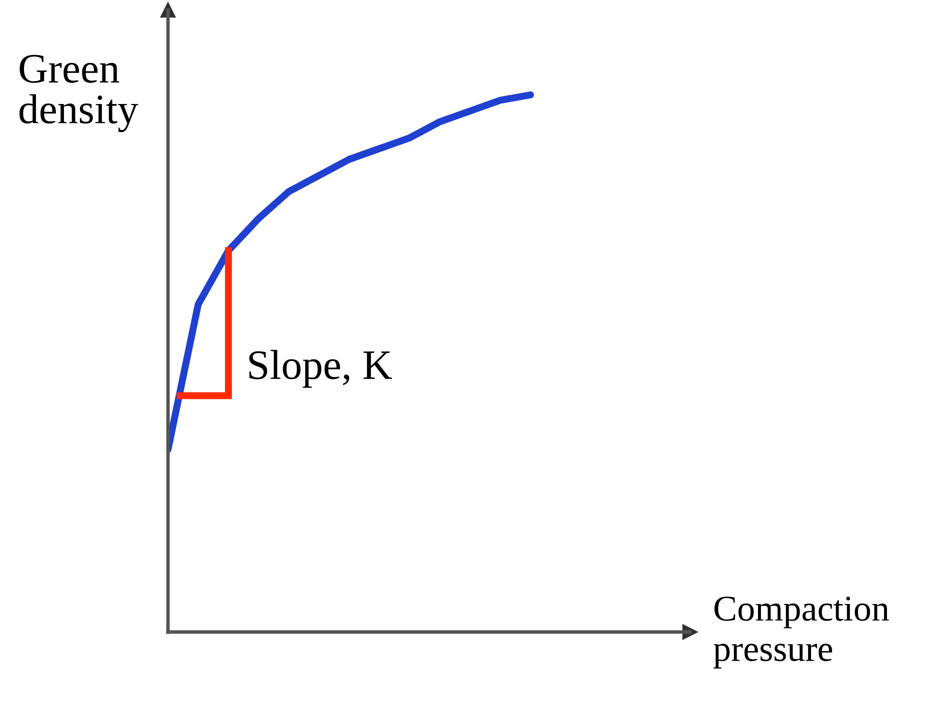  Describe the element at coordinates (79, 93) in the screenshot. I see `y-axis-title: Green density` at that location.